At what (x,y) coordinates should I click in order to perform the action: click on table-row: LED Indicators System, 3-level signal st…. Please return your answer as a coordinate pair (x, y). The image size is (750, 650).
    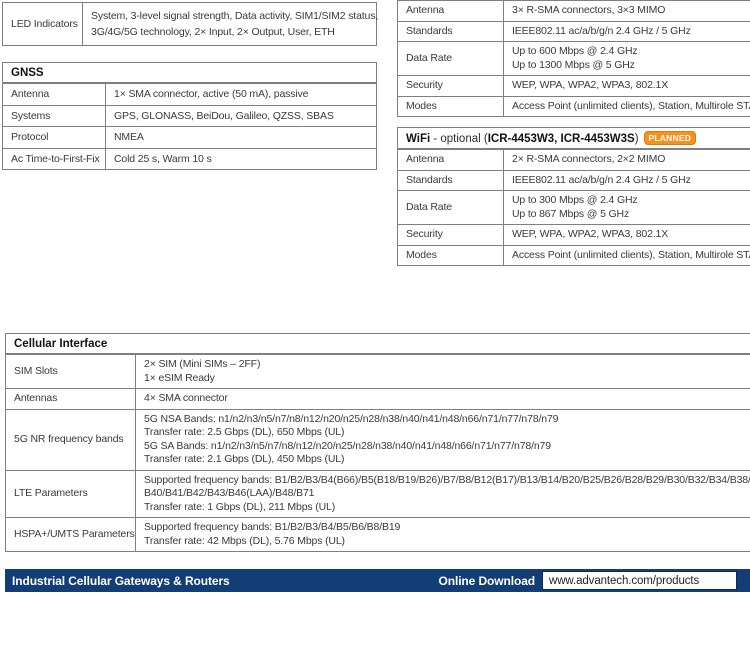
    Looking at the image, I should click on (190, 24).